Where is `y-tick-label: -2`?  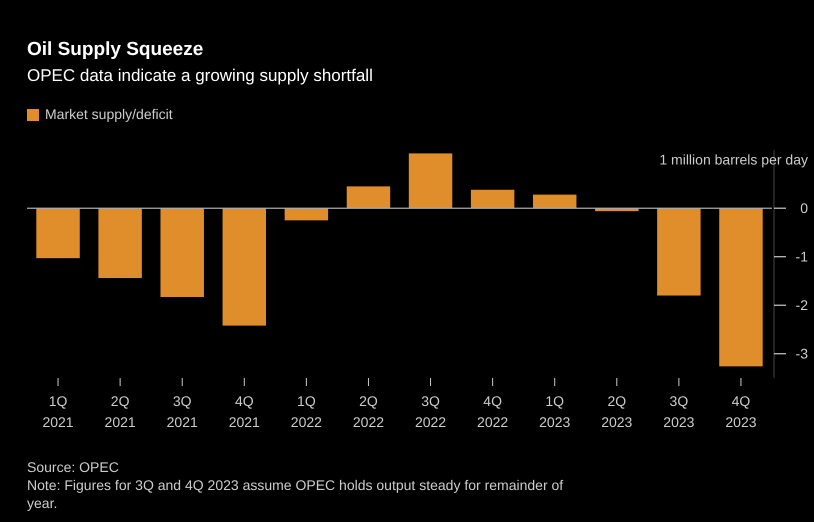 y-tick-label: -2 is located at coordinates (802, 305).